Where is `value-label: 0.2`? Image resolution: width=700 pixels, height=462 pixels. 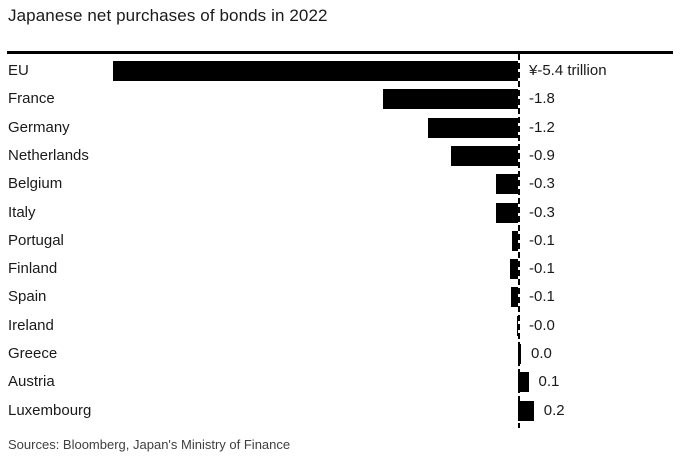 value-label: 0.2 is located at coordinates (554, 410).